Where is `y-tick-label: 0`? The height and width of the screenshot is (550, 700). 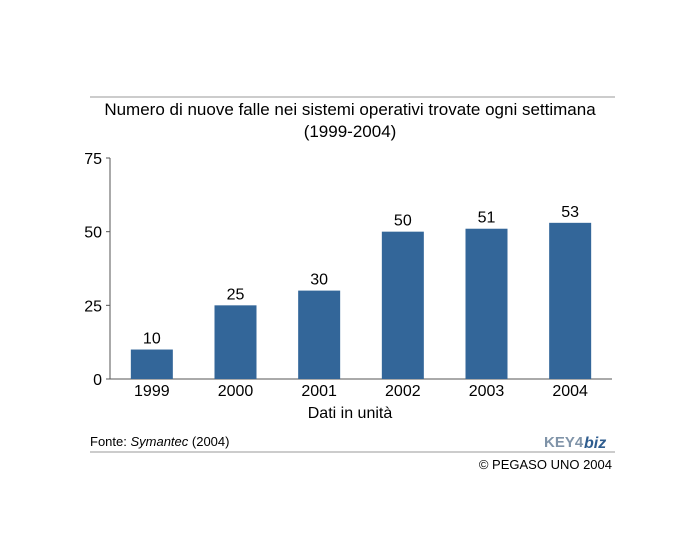 y-tick-label: 0 is located at coordinates (97, 380).